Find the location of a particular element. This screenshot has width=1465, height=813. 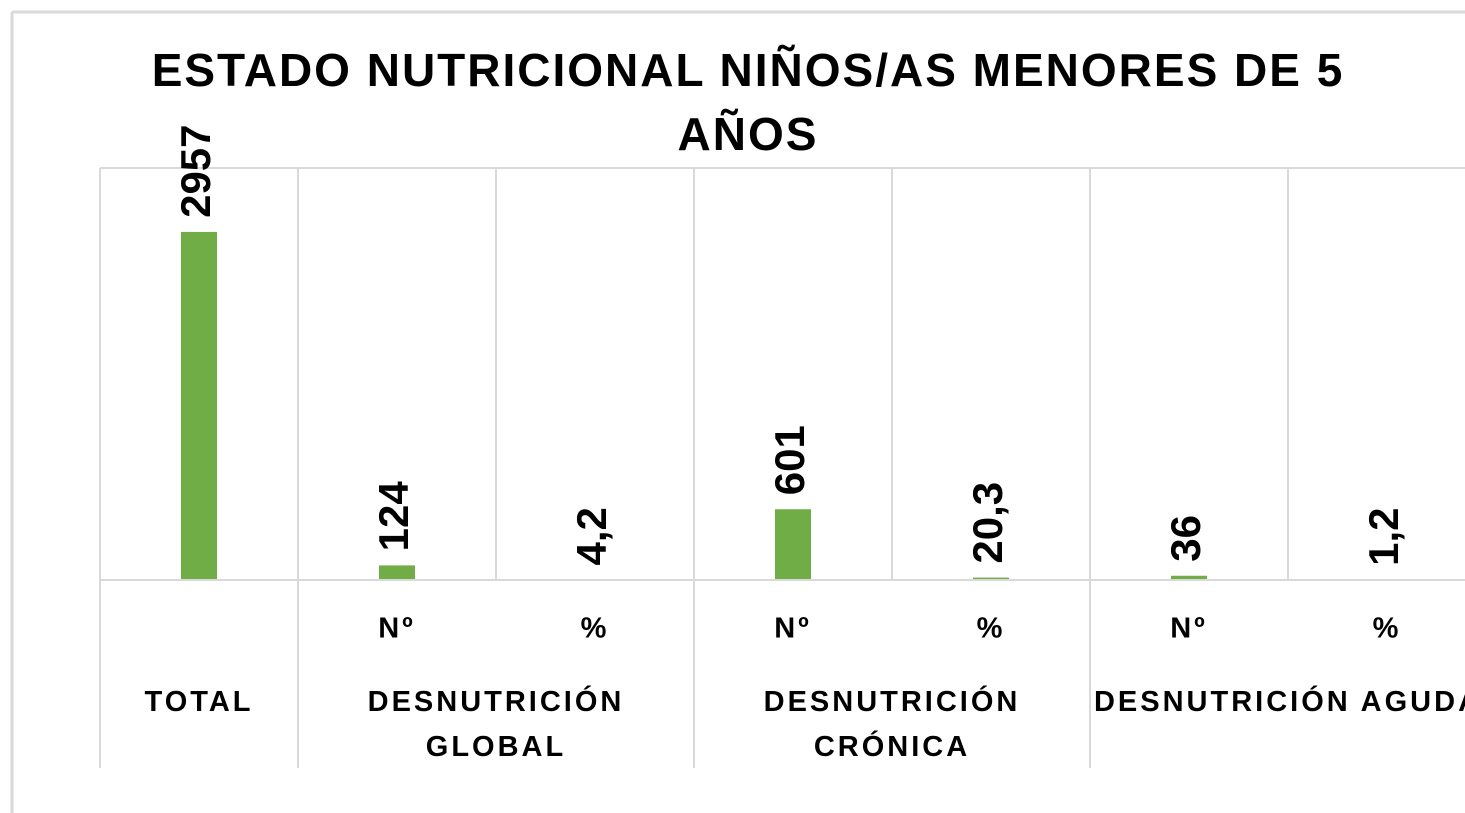

value-label: 36 is located at coordinates (1185, 538).